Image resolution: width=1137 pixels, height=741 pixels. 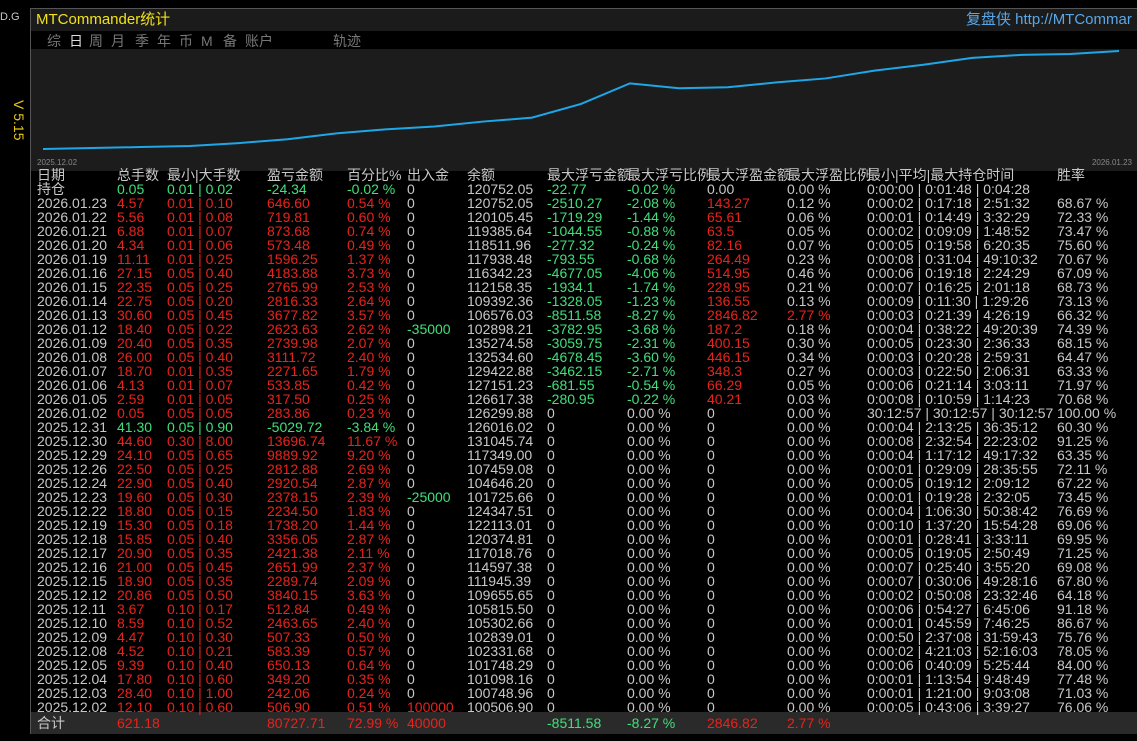 What do you see at coordinates (1083, 623) in the screenshot?
I see `cell: 86.67 %` at bounding box center [1083, 623].